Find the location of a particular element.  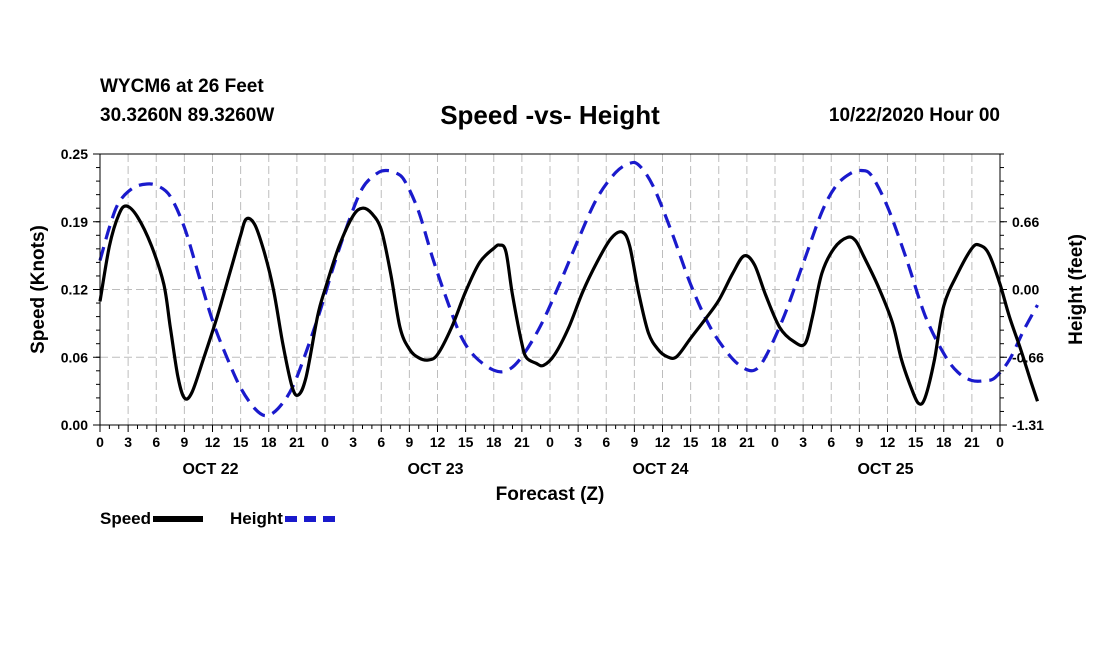

y2-tick-label: -1.31 is located at coordinates (1028, 425).